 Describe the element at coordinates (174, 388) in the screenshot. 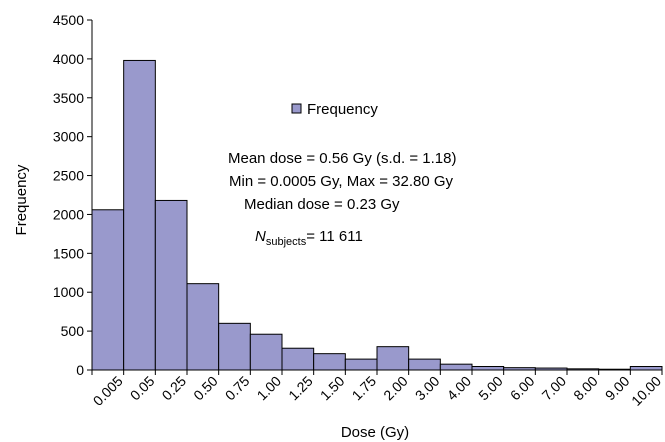

I see `x-tick-label: 0.25` at that location.